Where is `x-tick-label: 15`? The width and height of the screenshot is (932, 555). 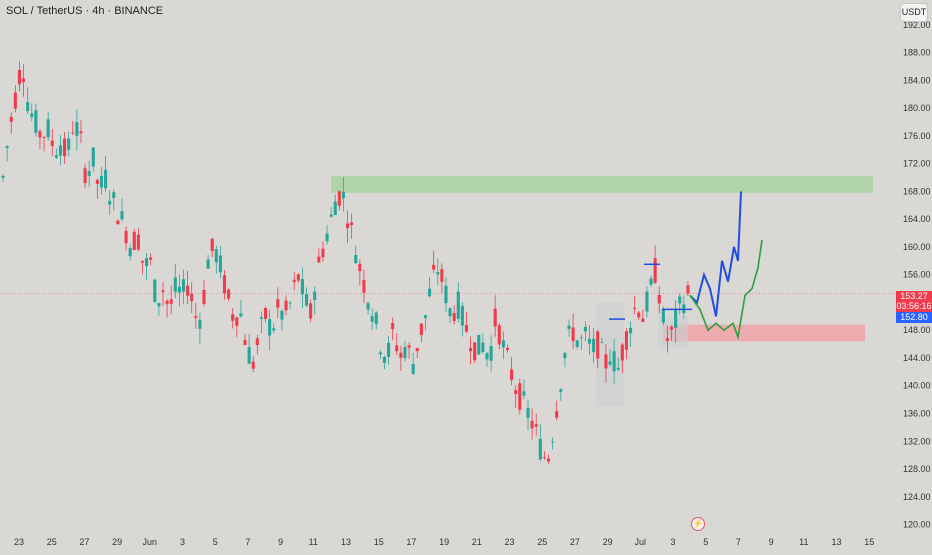
x-tick-label: 15 is located at coordinates (869, 542).